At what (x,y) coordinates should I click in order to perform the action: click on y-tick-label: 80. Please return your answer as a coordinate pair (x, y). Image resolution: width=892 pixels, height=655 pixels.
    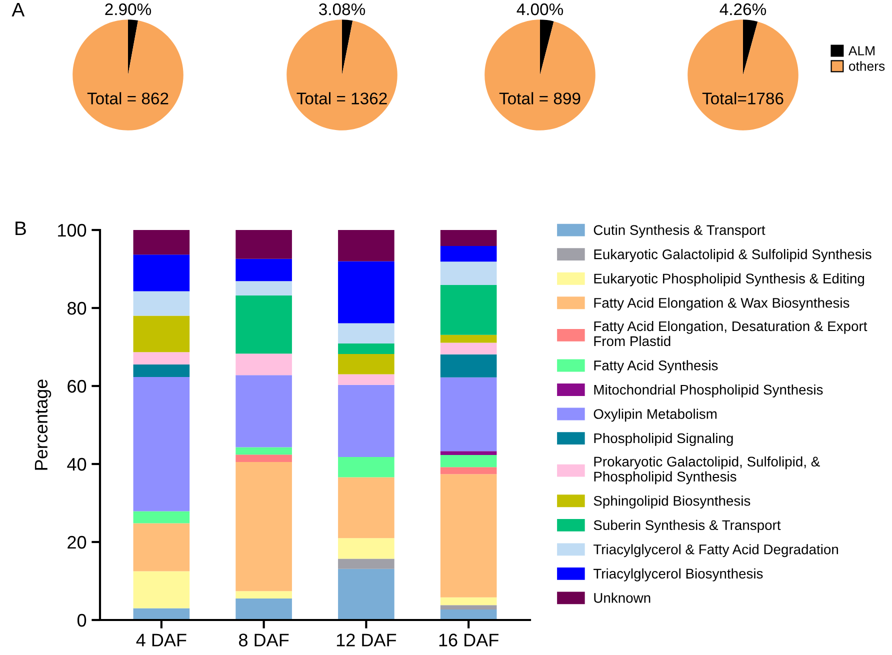
    Looking at the image, I should click on (77, 308).